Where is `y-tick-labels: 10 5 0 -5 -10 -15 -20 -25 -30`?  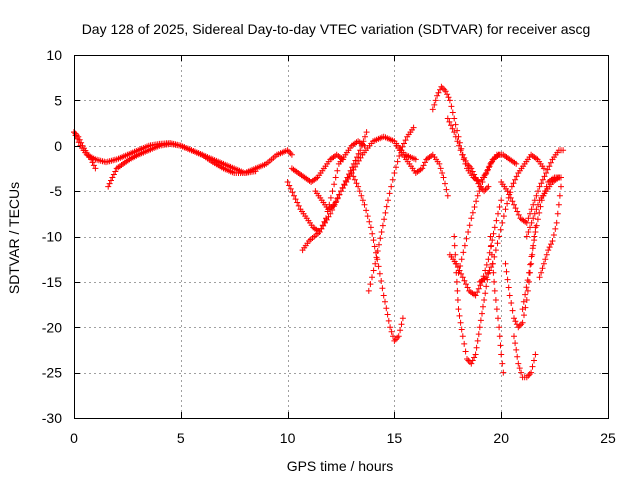 y-tick-labels: 10 5 0 -5 -10 -15 -20 -25 -30 is located at coordinates (52, 236).